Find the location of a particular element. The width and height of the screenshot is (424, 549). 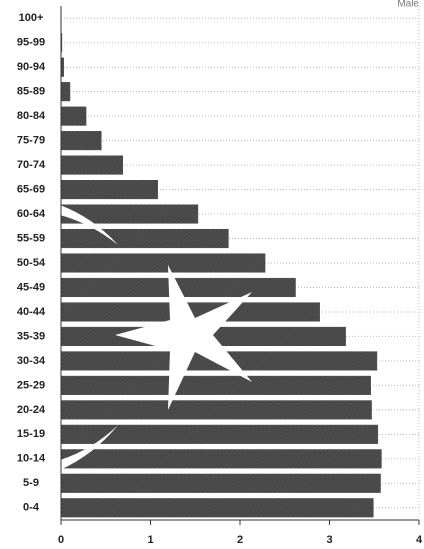

y-tick-label: 40-44 is located at coordinates (31, 312).